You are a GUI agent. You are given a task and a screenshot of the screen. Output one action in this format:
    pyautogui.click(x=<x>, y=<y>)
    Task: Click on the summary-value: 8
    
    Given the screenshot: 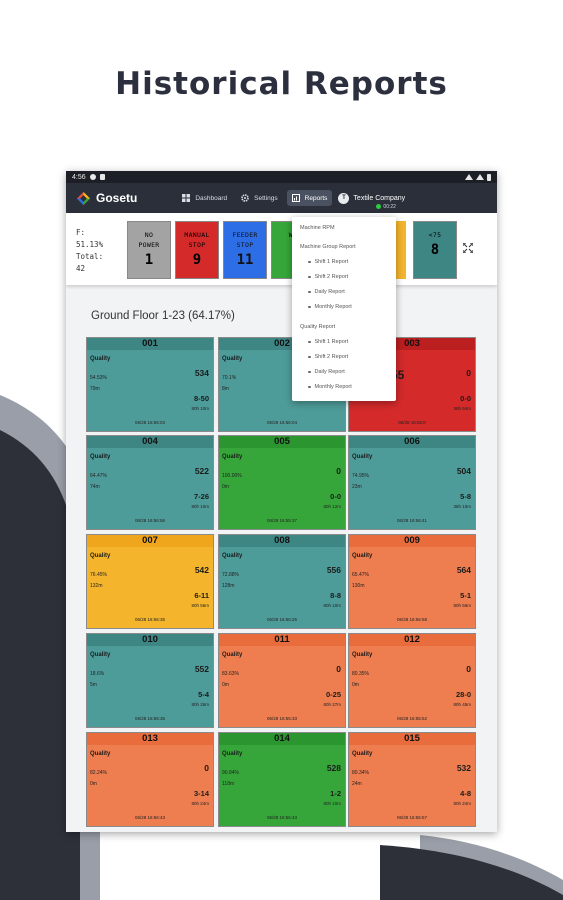 What is the action you would take?
    pyautogui.click(x=435, y=250)
    